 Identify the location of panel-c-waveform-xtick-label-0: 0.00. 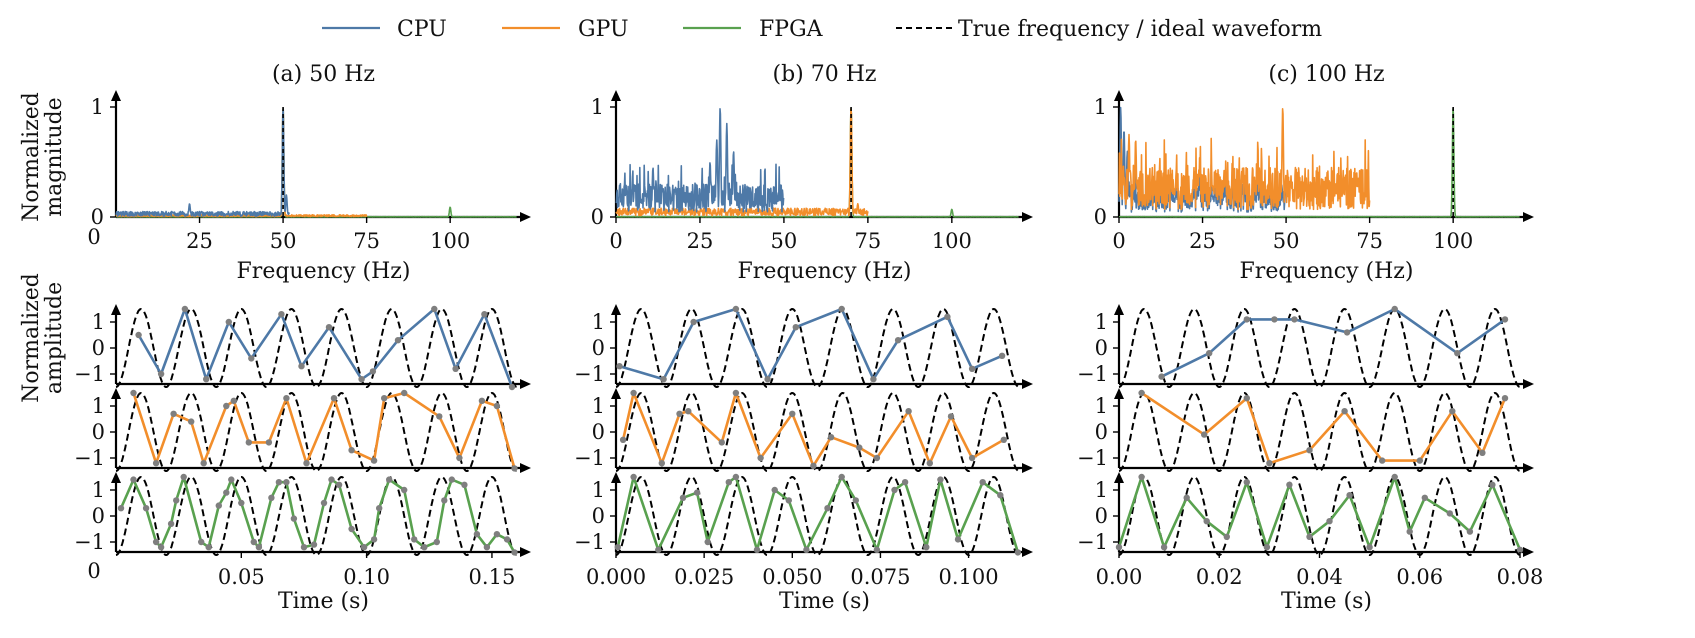
(1119, 577).